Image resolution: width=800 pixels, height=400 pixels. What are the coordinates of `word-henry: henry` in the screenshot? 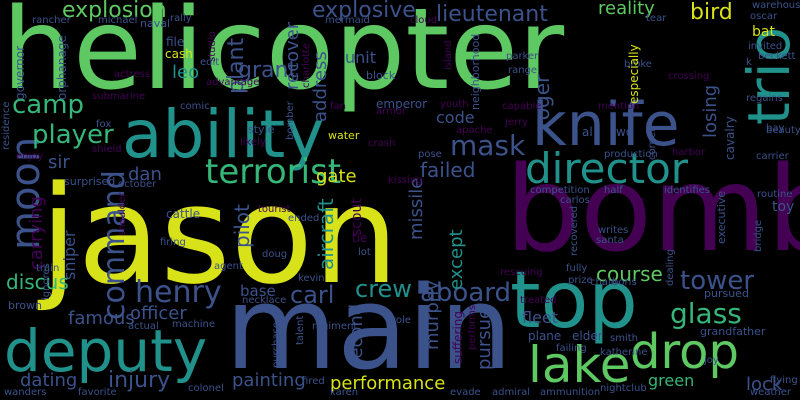 It's located at (178, 292).